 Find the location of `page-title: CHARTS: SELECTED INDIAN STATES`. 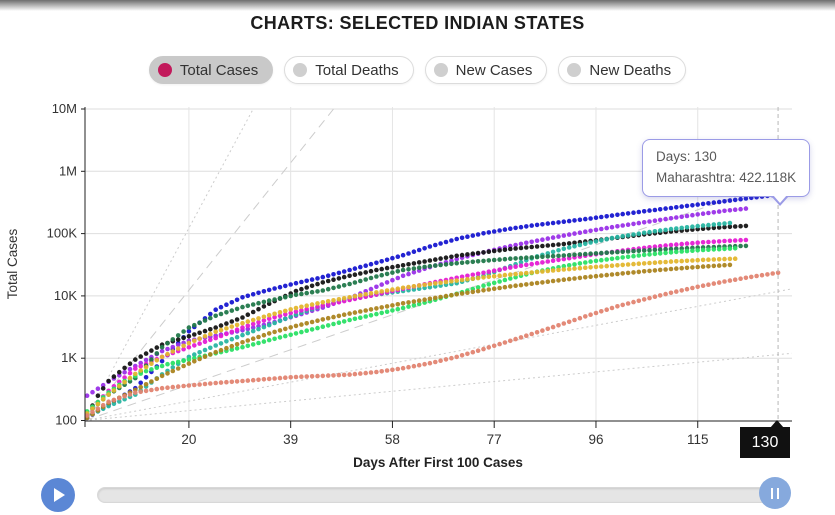

page-title: CHARTS: SELECTED INDIAN STATES is located at coordinates (417, 23).